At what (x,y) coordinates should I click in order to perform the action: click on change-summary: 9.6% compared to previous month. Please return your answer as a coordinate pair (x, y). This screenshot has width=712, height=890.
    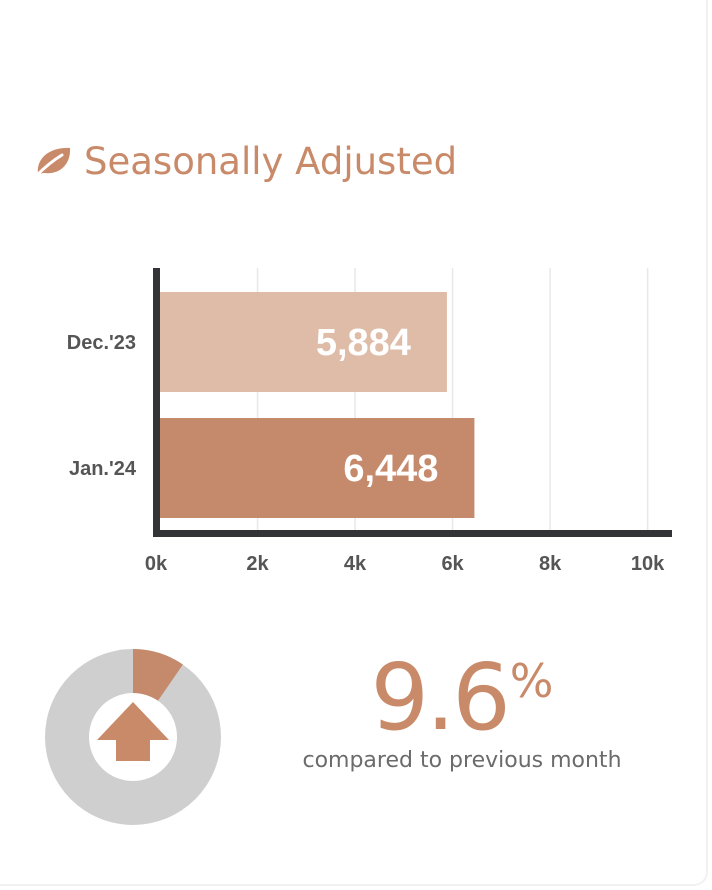
    Looking at the image, I should click on (462, 713).